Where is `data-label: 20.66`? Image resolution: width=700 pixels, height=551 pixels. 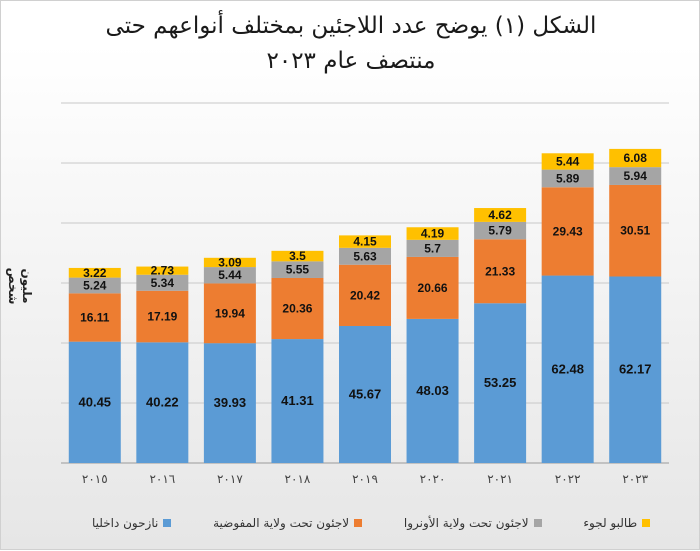
data-label: 20.66 is located at coordinates (433, 288).